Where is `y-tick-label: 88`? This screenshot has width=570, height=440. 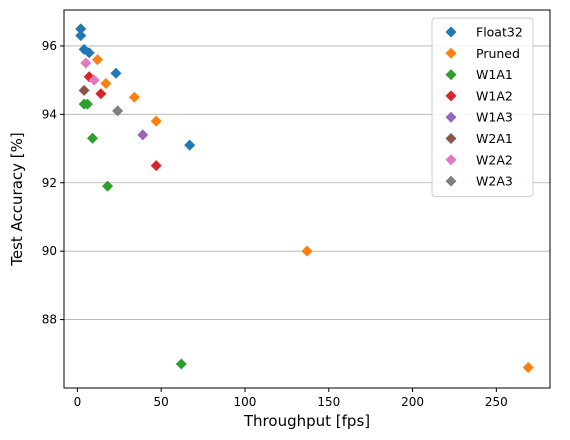
y-tick-label: 88 is located at coordinates (49, 320).